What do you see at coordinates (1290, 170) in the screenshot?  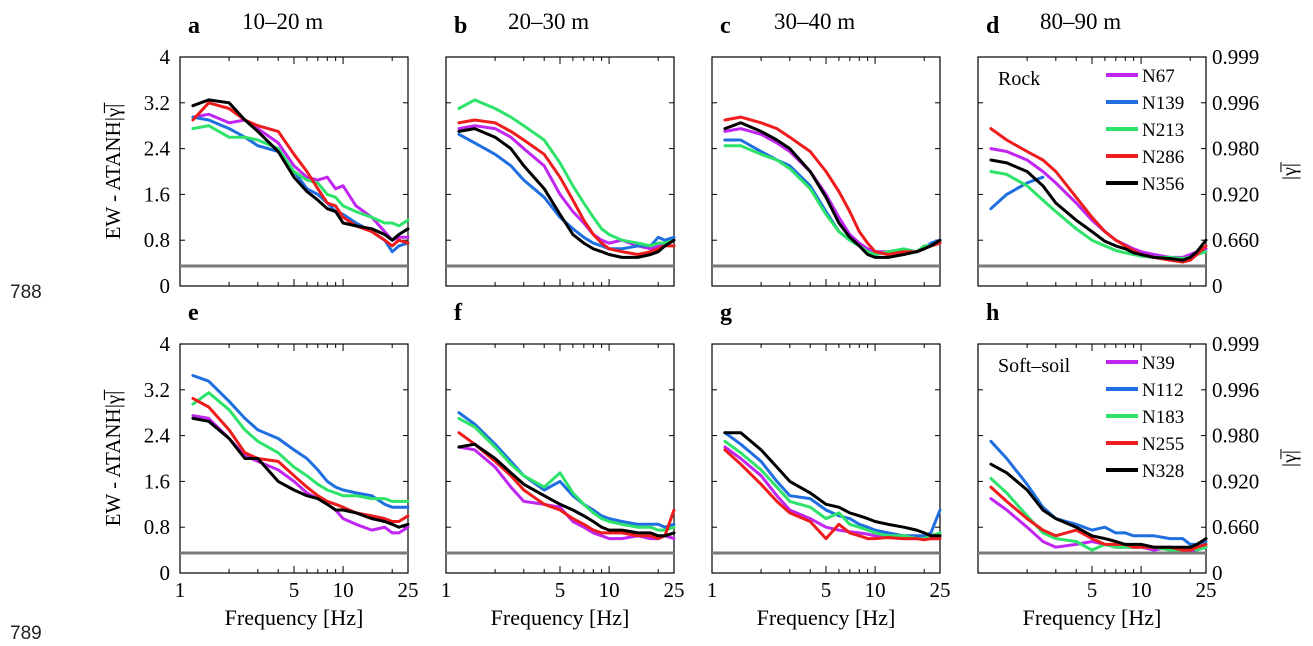 I see `y2-axis-label: |γ̅|` at bounding box center [1290, 170].